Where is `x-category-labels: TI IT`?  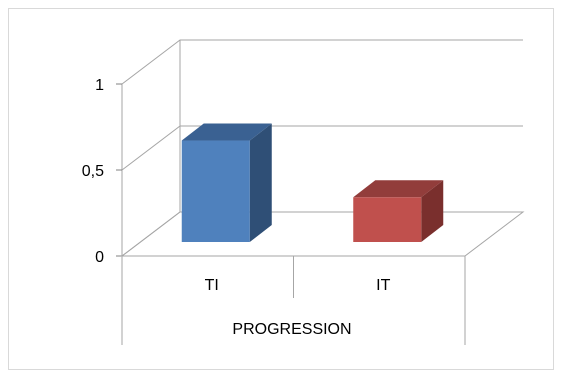
x-category-labels: TI IT is located at coordinates (298, 285).